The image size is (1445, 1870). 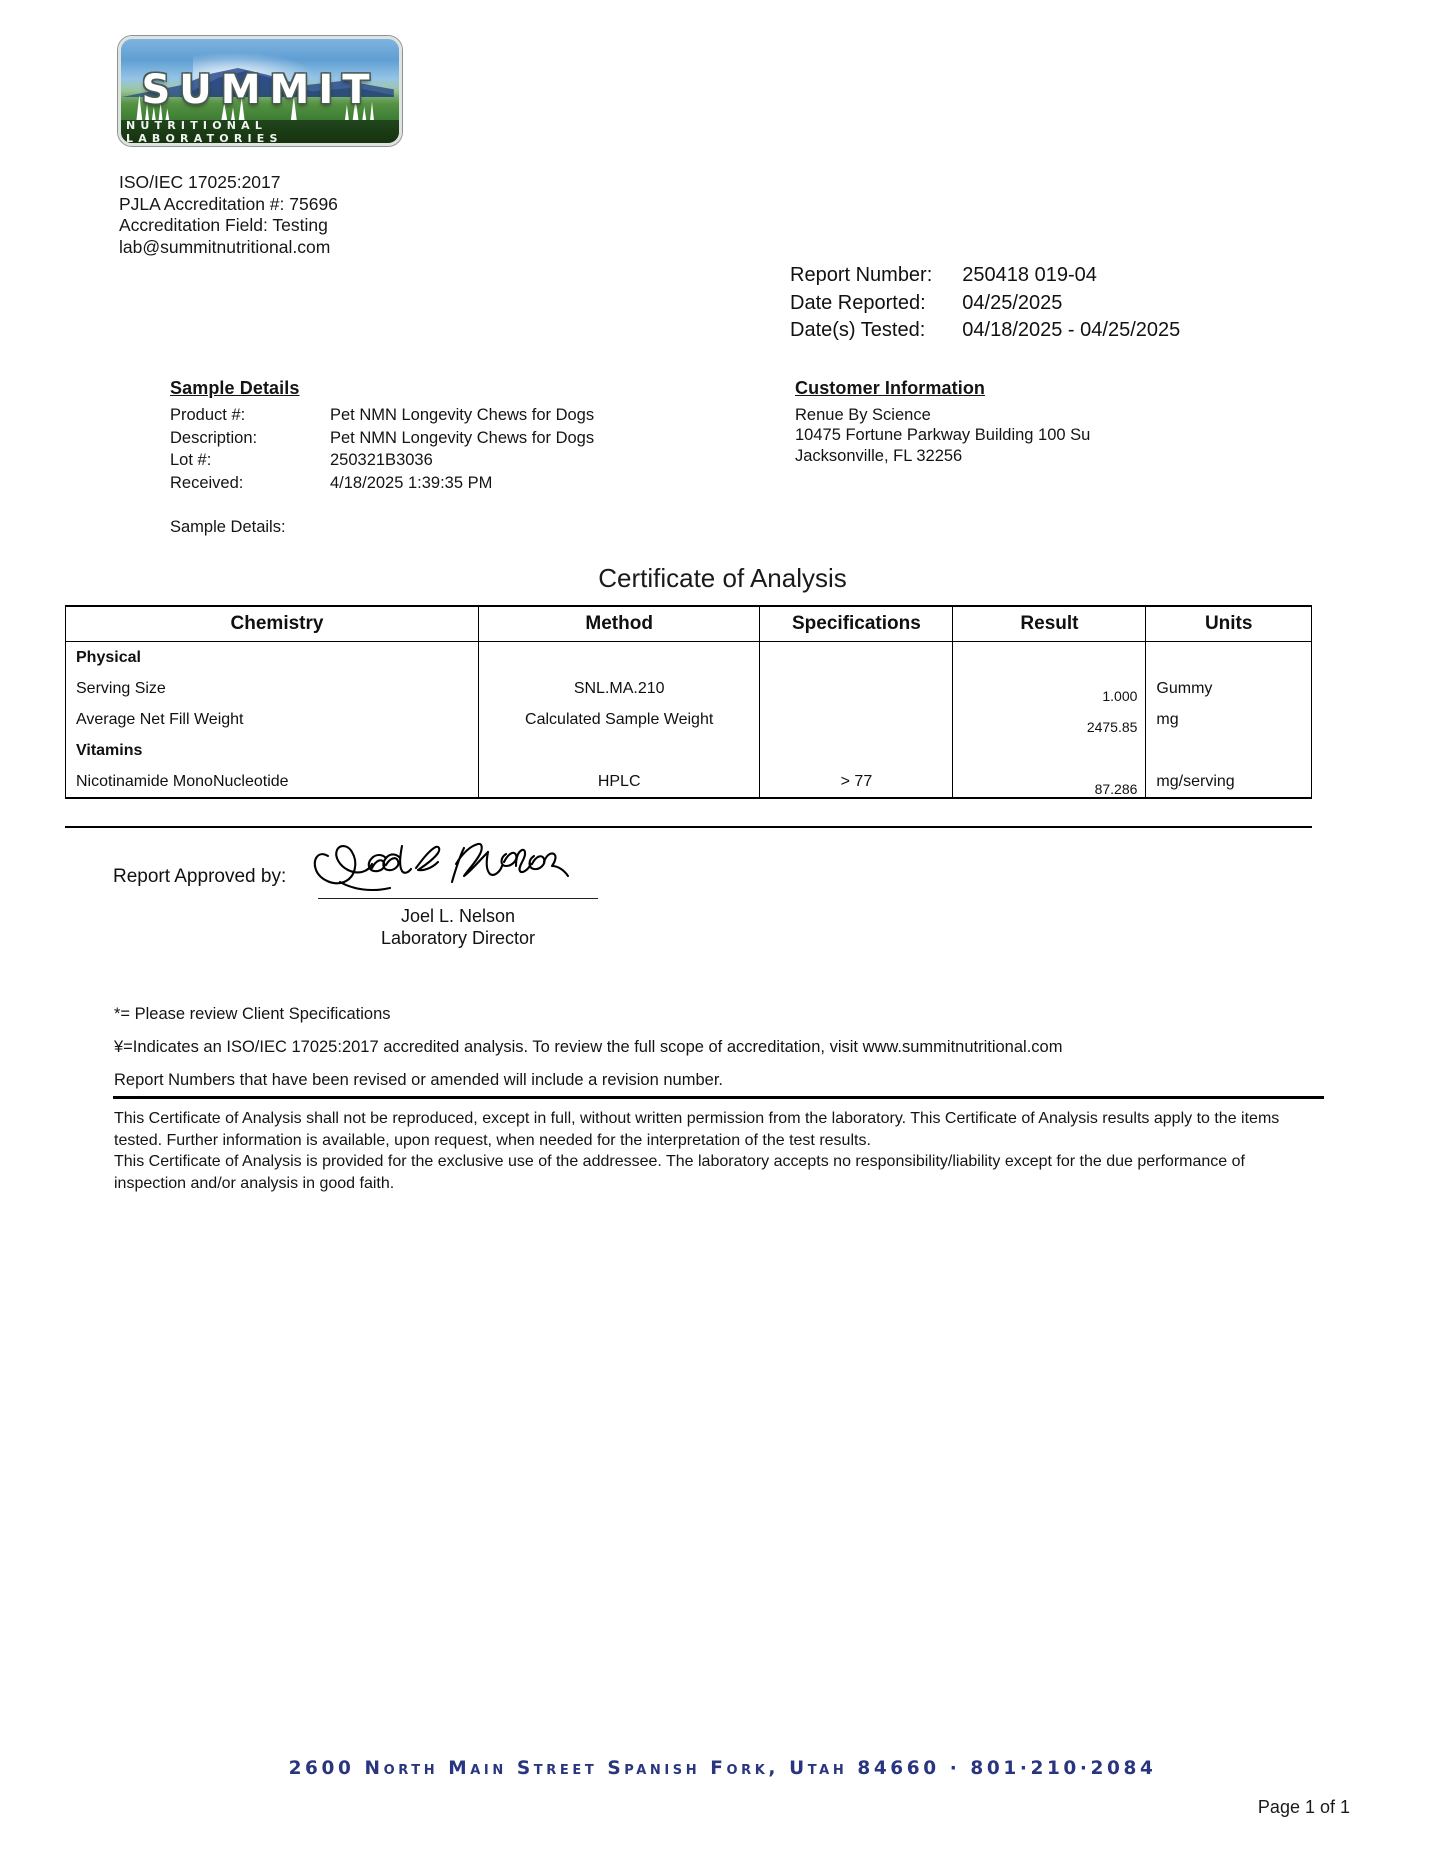 I want to click on sample-detail-row: Lot #: 250321B3036, so click(x=382, y=461).